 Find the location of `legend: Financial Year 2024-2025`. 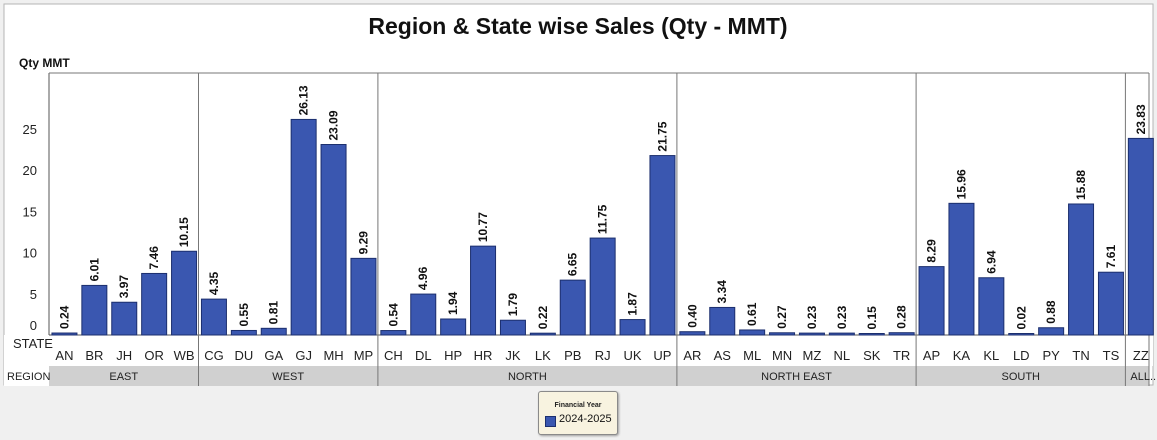

legend: Financial Year 2024-2025 is located at coordinates (578, 413).